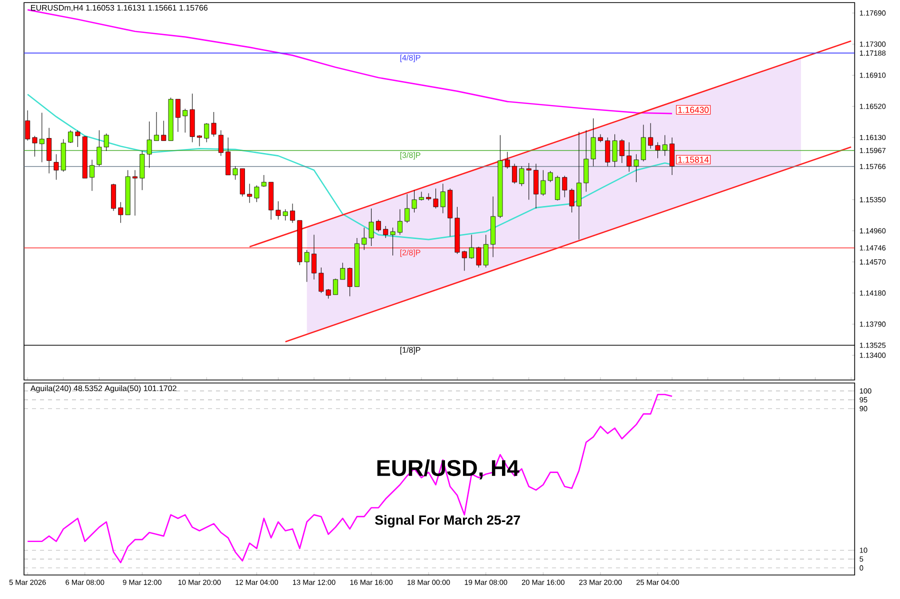 The image size is (900, 599). Describe the element at coordinates (103, 389) in the screenshot. I see `chart-title: Aguila(240) 48.5352 Aguila(50) 101.1702` at that location.